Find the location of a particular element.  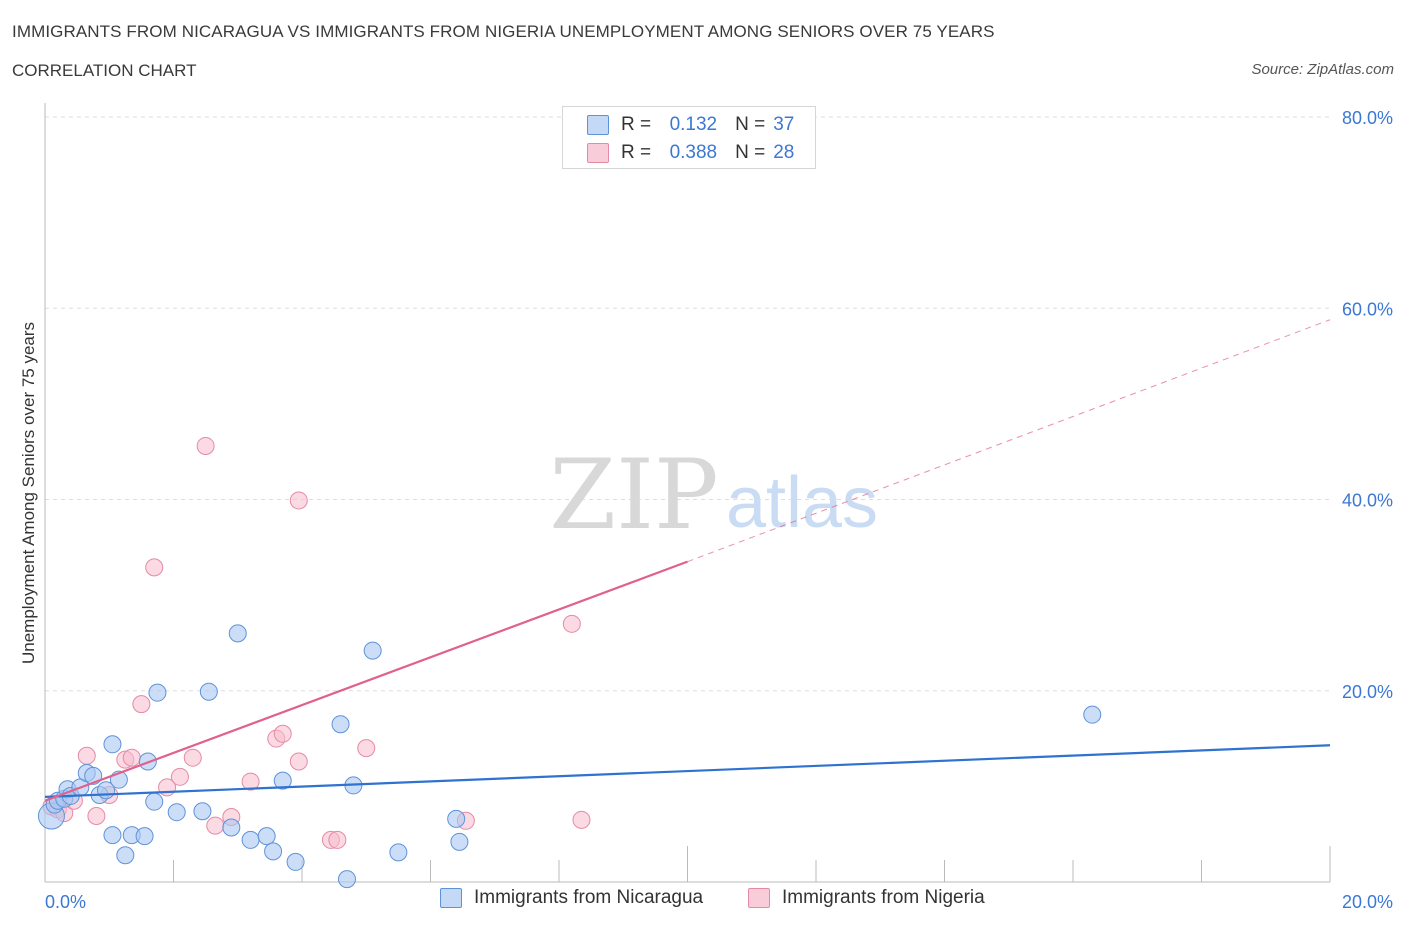

chart-subtitle: CORRELATION CHART is located at coordinates (104, 70).